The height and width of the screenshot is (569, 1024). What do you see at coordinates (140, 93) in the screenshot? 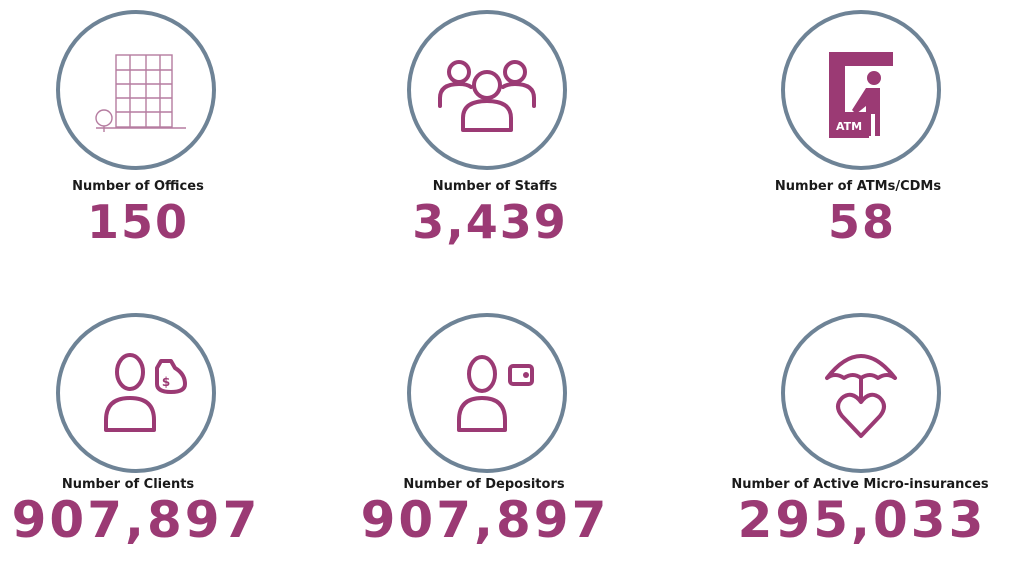
I see `building-icon` at bounding box center [140, 93].